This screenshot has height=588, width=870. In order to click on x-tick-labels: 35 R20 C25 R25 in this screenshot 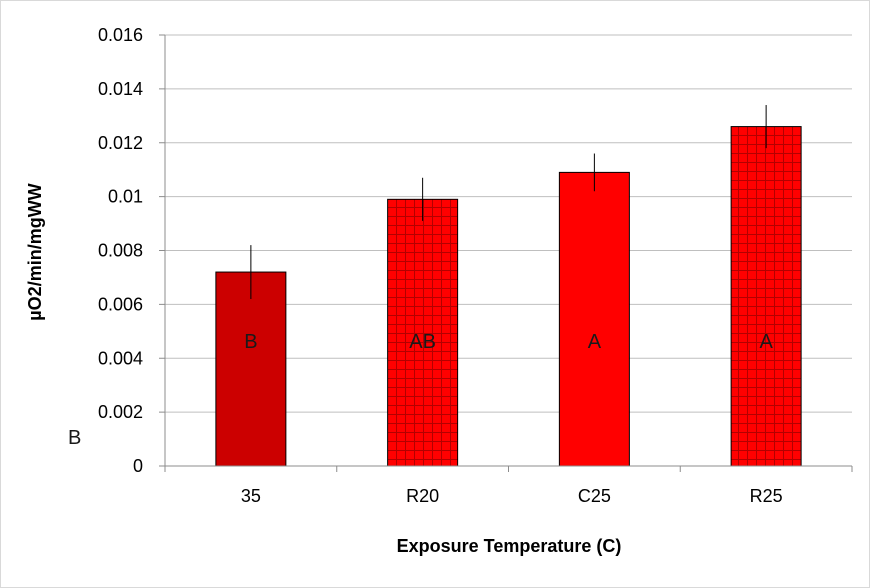, I will do `click(512, 496)`.